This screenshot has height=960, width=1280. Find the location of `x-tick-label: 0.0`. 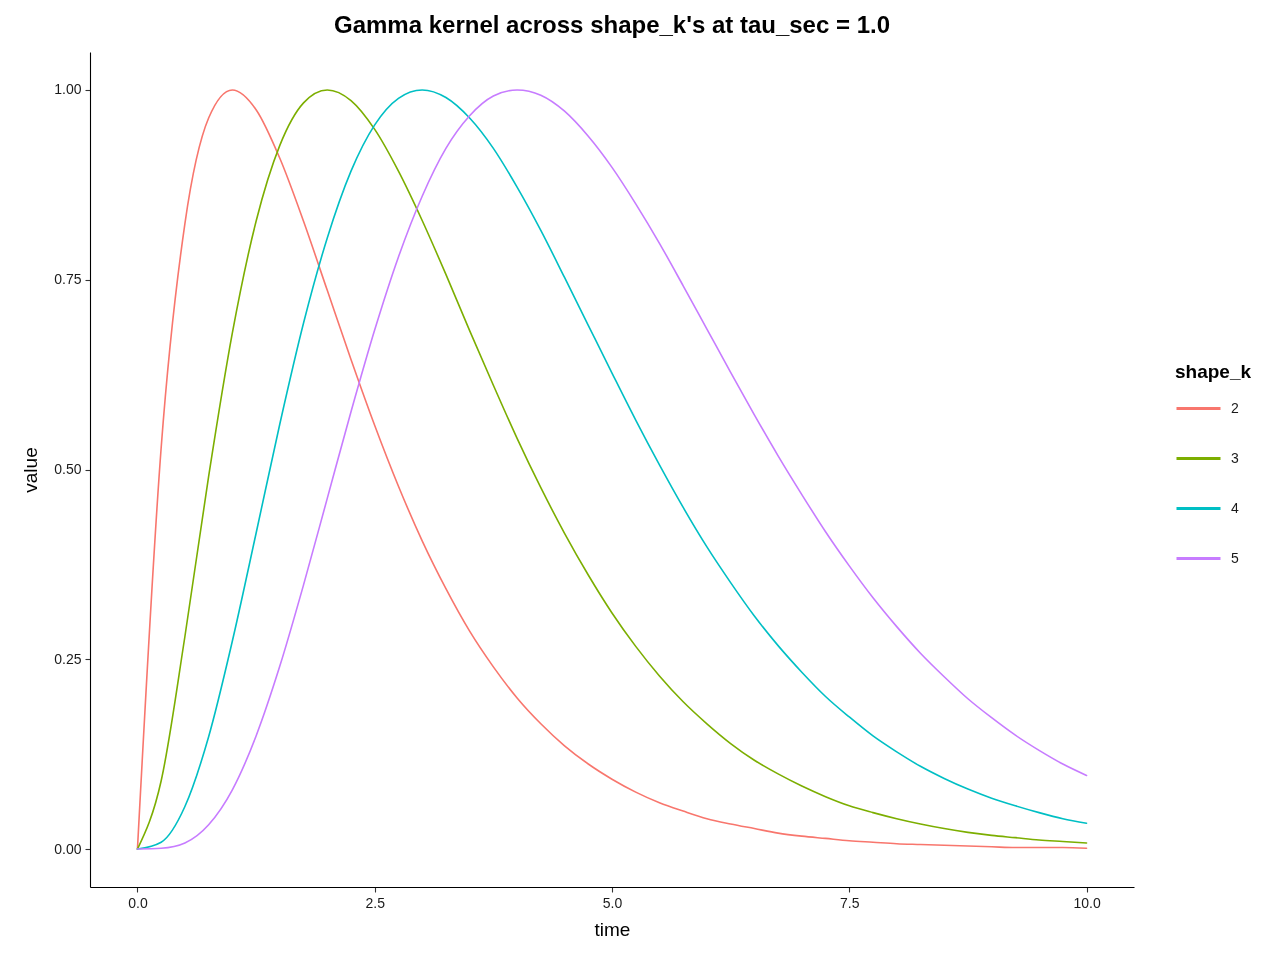

x-tick-label: 0.0 is located at coordinates (138, 902).